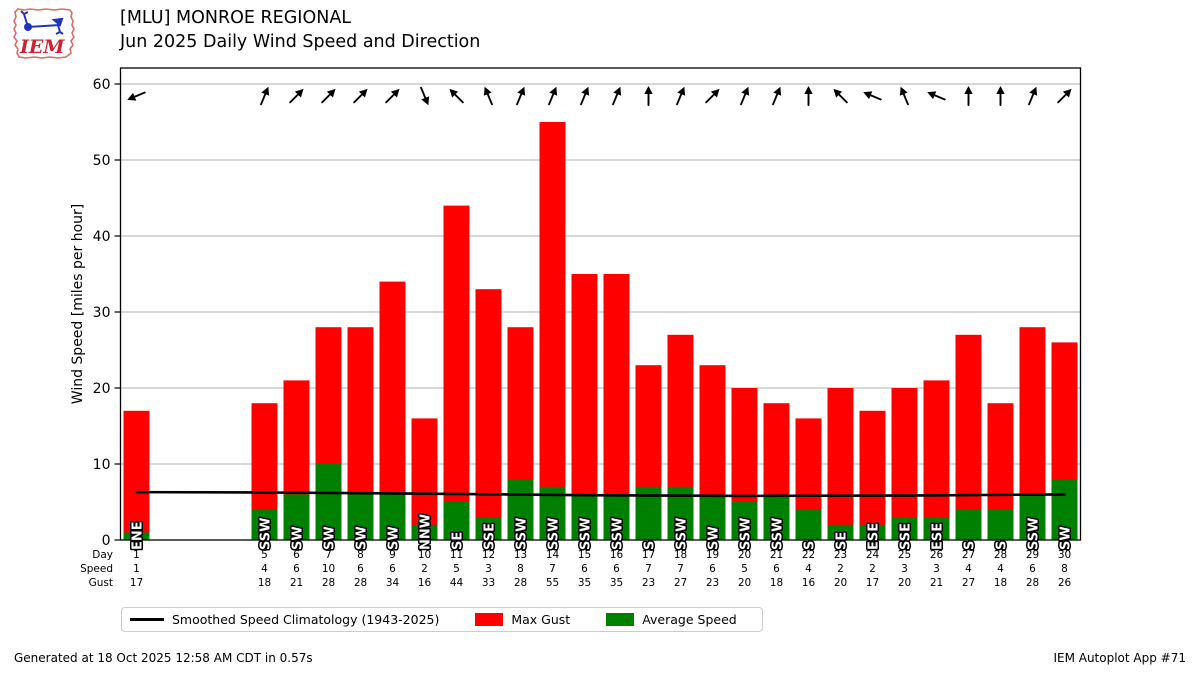  I want to click on speed-value-7: 10, so click(328, 569).